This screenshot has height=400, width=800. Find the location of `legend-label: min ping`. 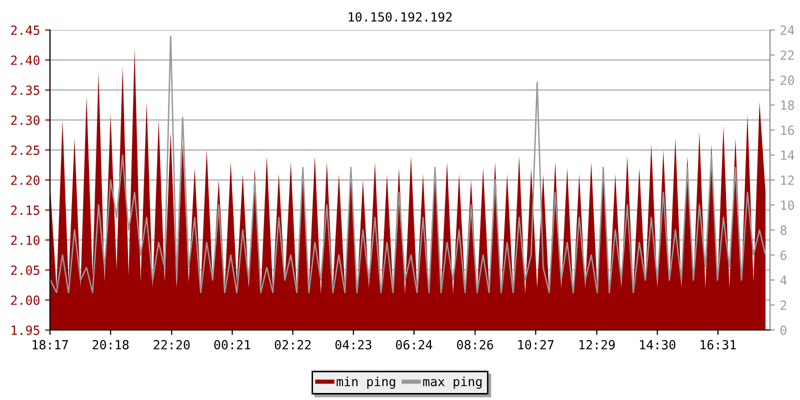

legend-label: min ping is located at coordinates (366, 382).